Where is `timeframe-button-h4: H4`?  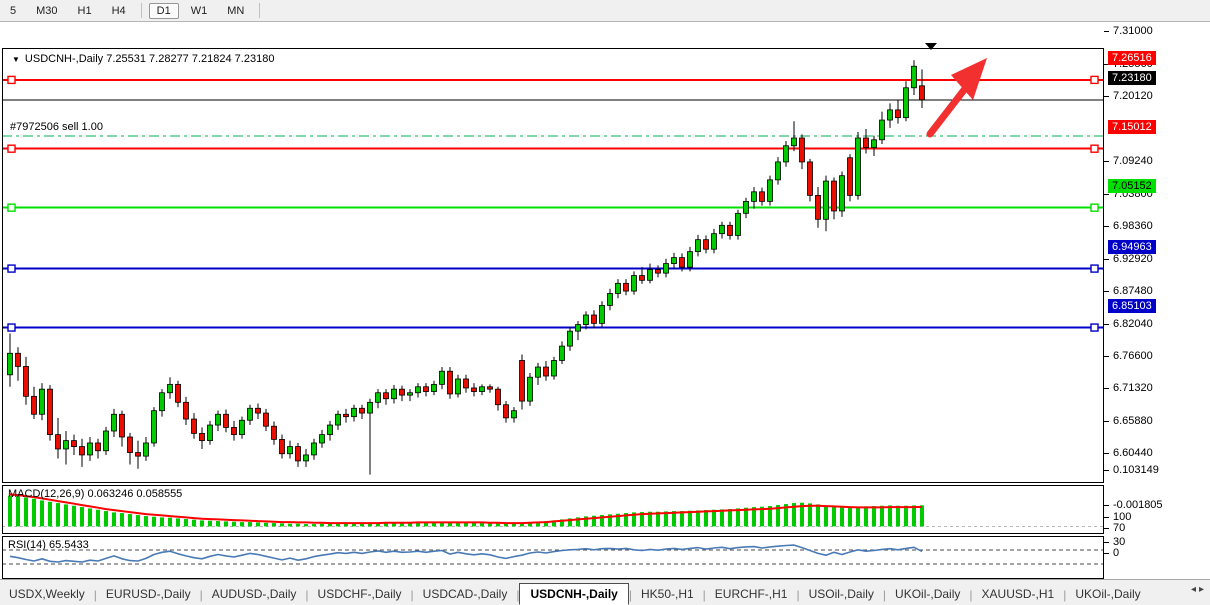 timeframe-button-h4: H4 is located at coordinates (118, 10).